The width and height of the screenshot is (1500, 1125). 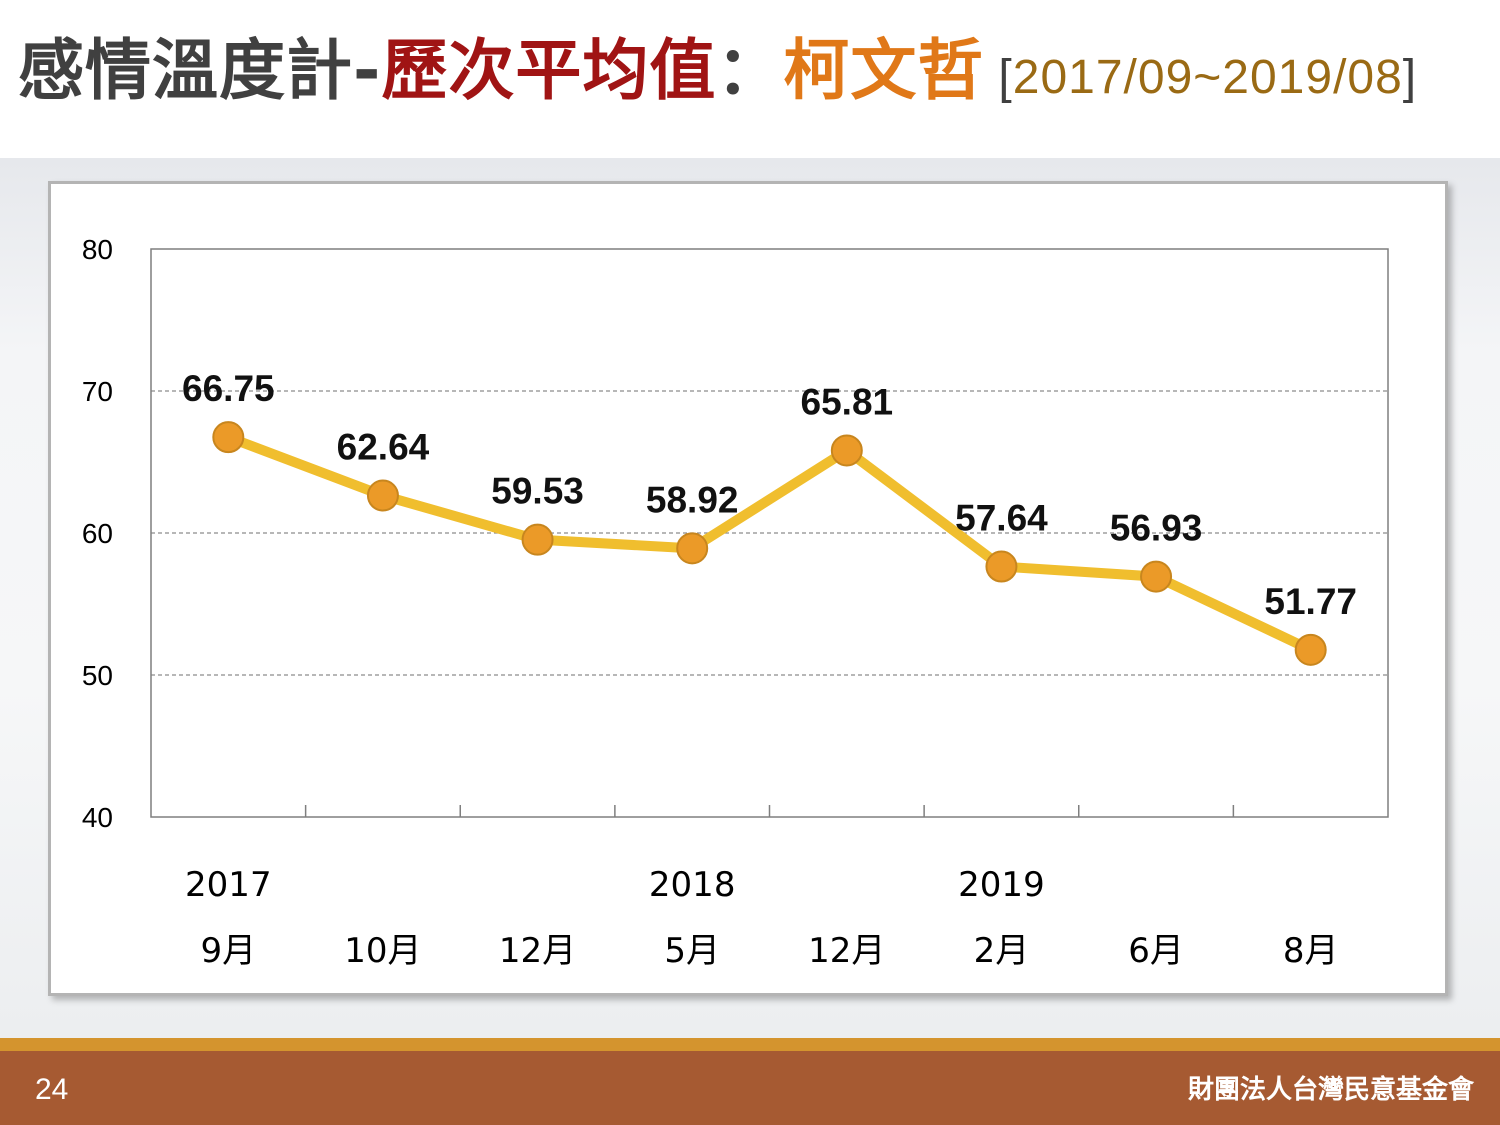 I want to click on title-range-open: [, so click(x=1005, y=77).